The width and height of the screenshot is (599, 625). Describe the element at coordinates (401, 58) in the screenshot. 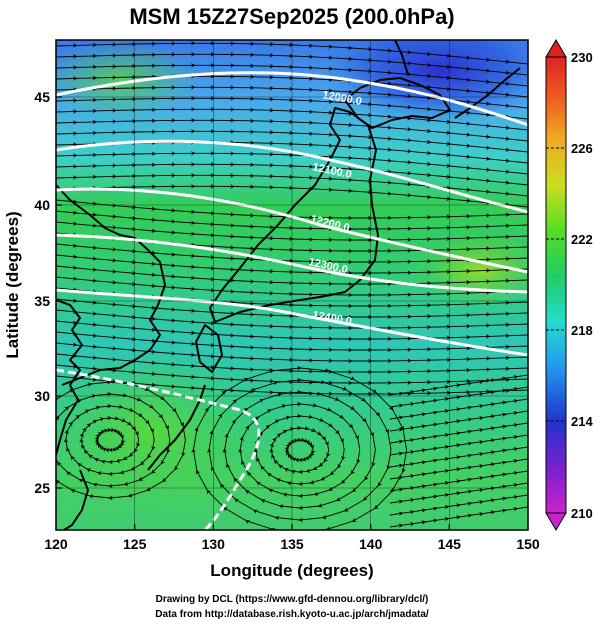

I see `coast-sakhalin` at that location.